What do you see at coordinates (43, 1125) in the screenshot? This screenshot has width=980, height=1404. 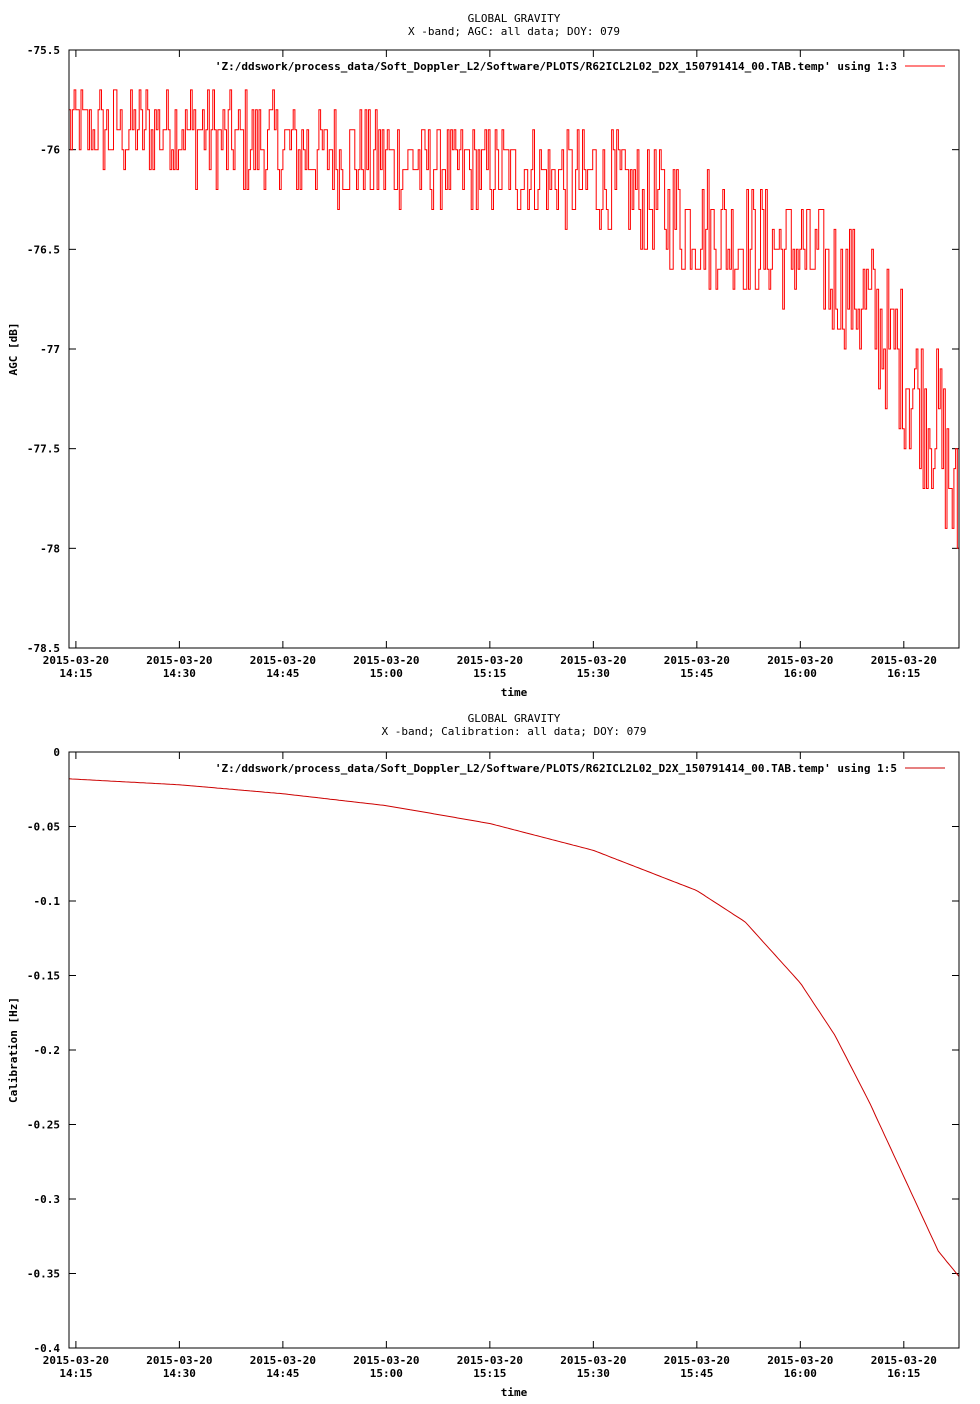 I see `y-tick-label: -0.25` at bounding box center [43, 1125].